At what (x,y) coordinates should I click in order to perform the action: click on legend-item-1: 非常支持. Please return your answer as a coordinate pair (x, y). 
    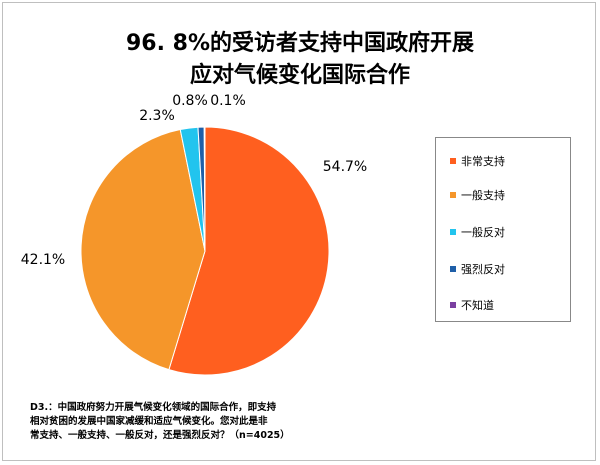
    Looking at the image, I should click on (477, 161).